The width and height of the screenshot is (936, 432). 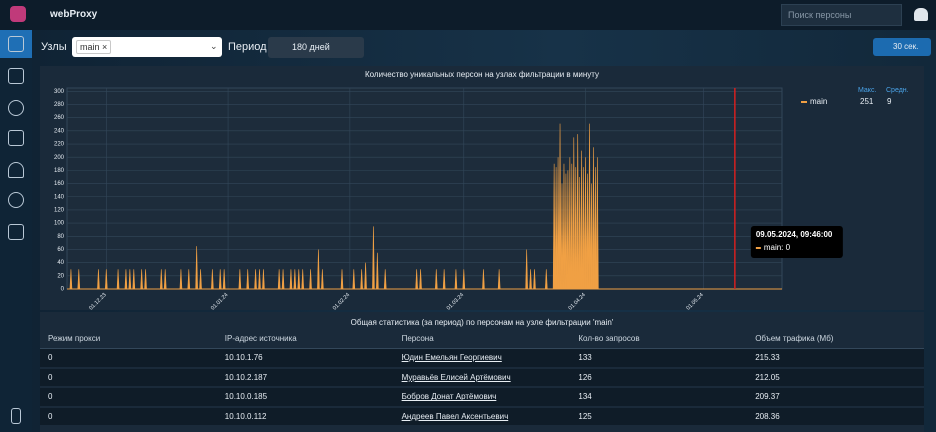 What do you see at coordinates (60, 276) in the screenshot?
I see `y-tick-label: 20` at bounding box center [60, 276].